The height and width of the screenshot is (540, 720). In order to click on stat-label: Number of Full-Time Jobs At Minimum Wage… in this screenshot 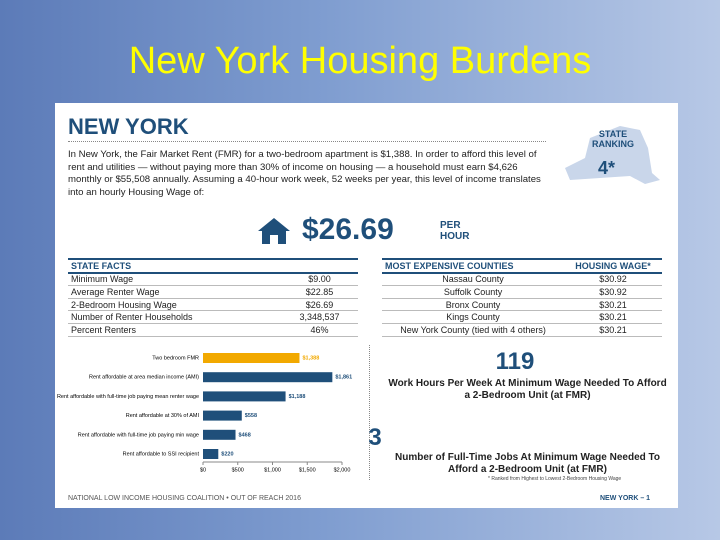, I will do `click(527, 463)`.